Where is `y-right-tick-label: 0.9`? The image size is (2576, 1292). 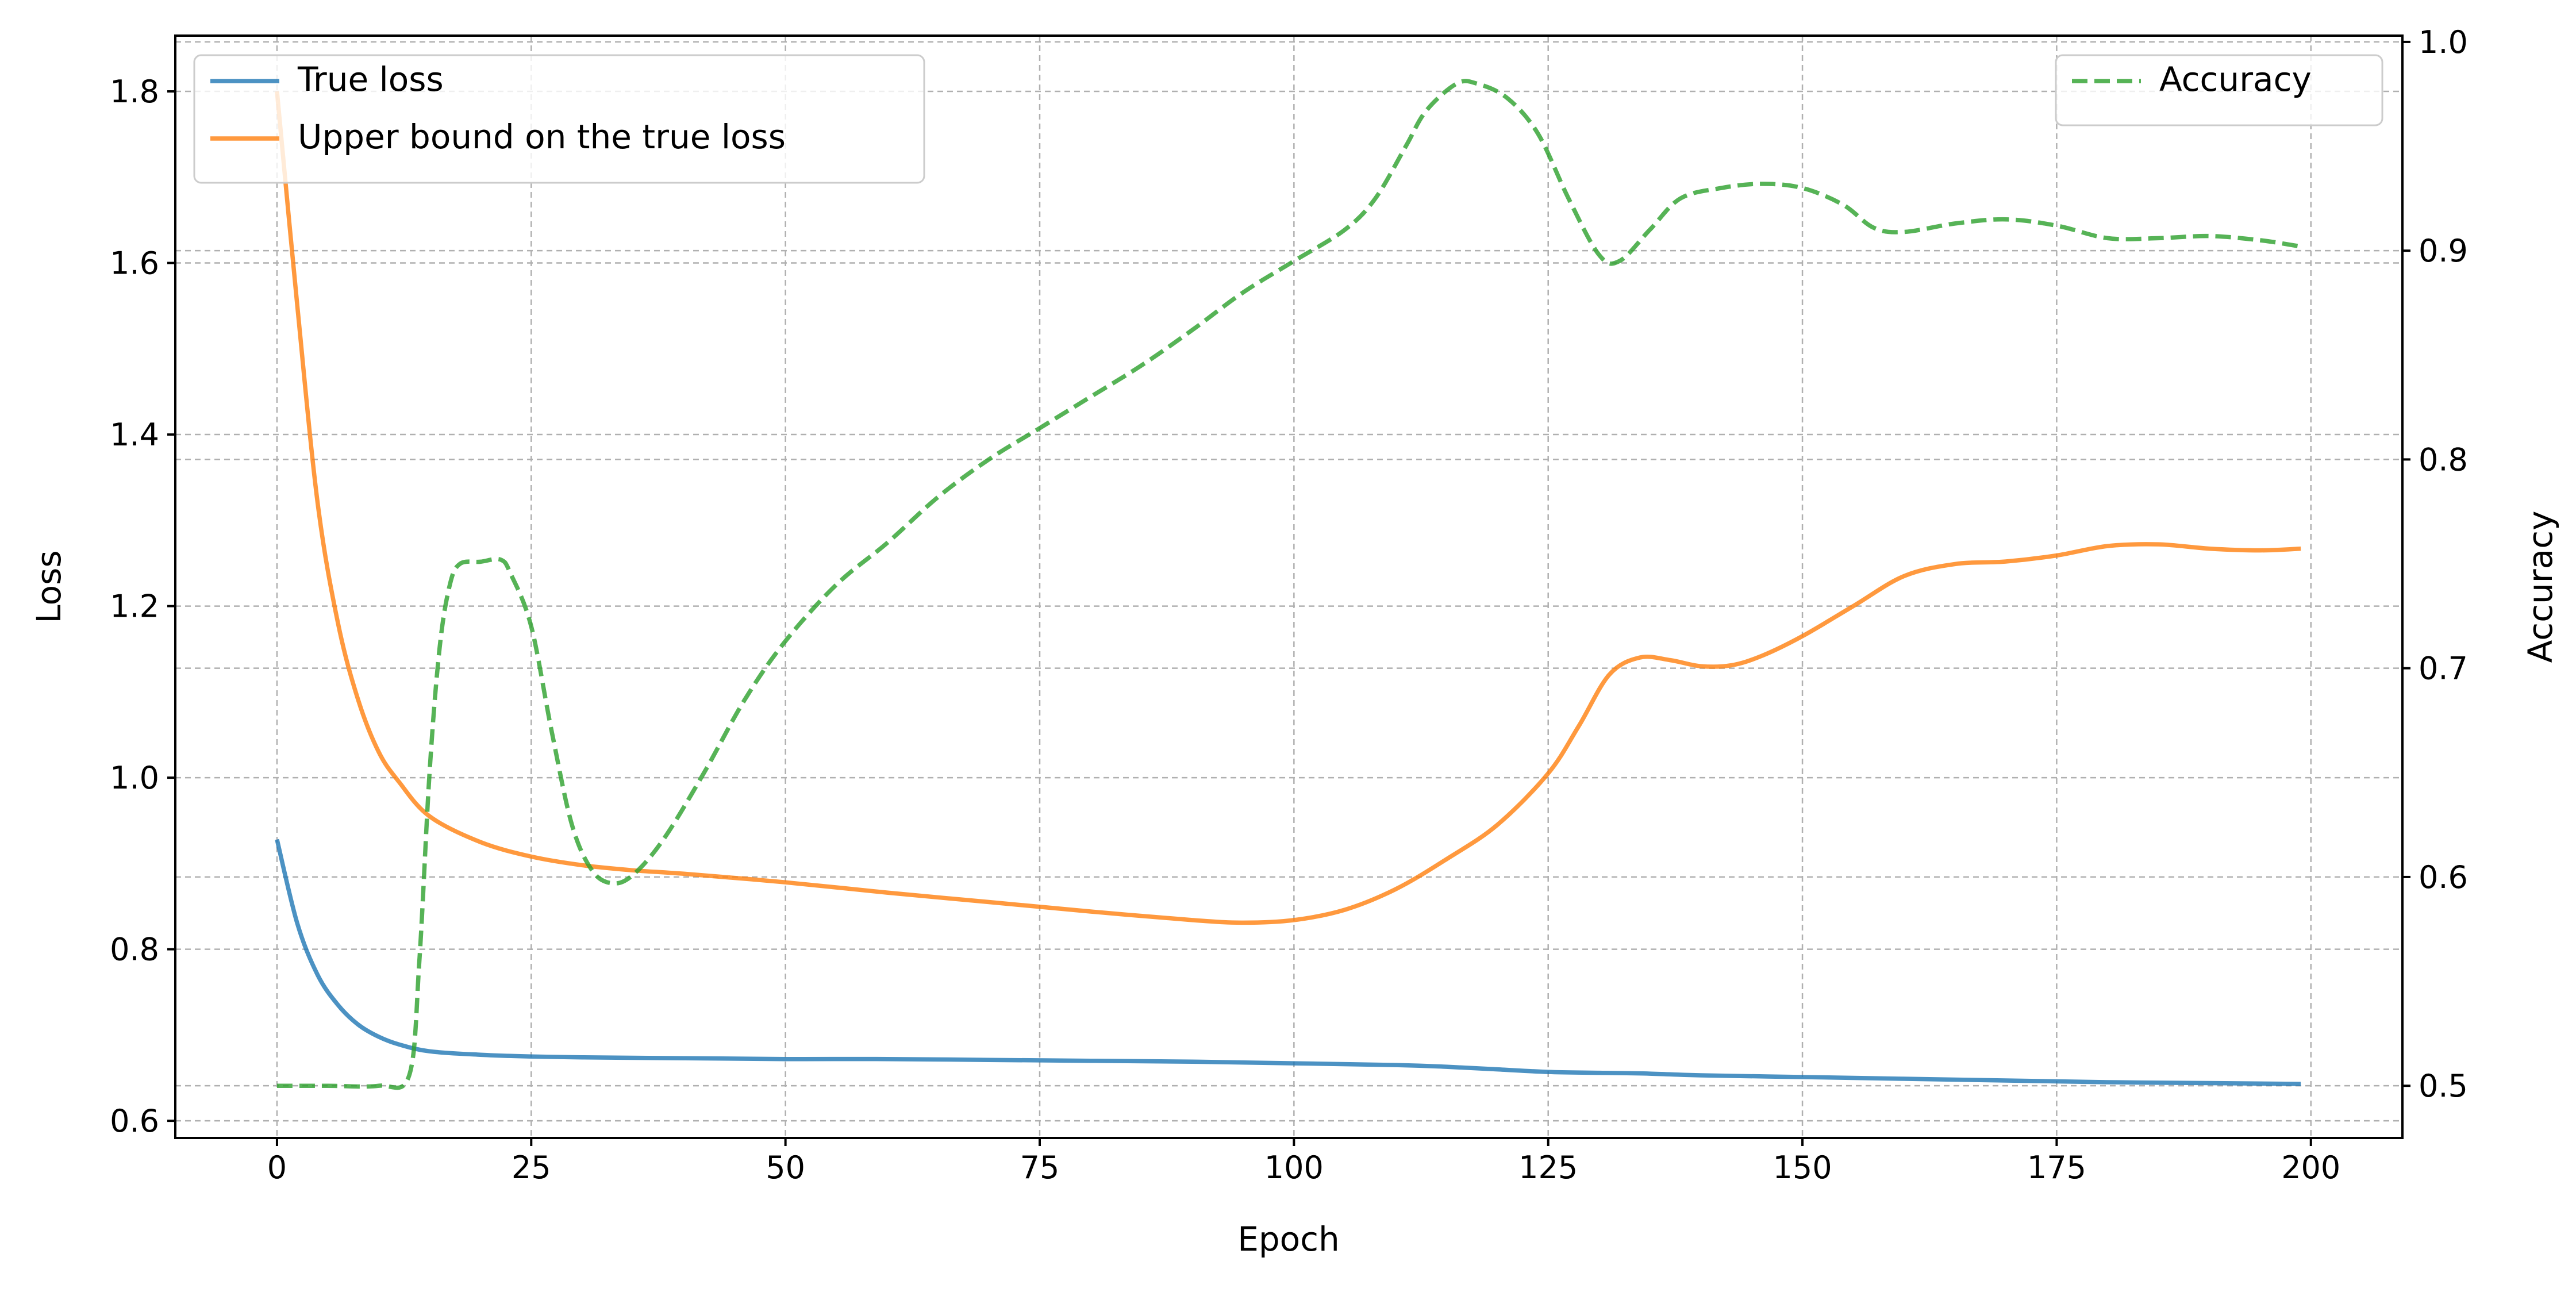
y-right-tick-label: 0.9 is located at coordinates (2443, 251).